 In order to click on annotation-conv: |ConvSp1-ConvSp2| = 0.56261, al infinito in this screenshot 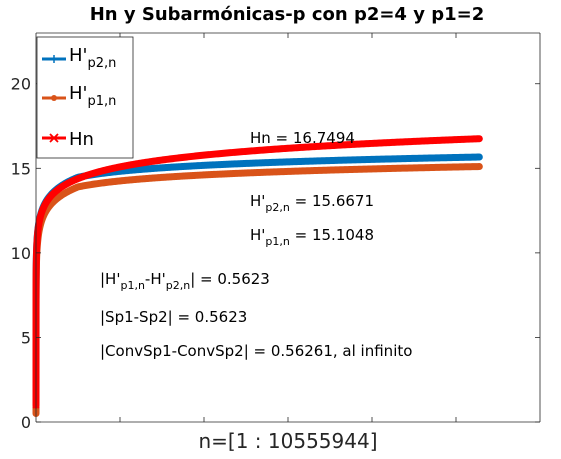, I will do `click(256, 351)`.